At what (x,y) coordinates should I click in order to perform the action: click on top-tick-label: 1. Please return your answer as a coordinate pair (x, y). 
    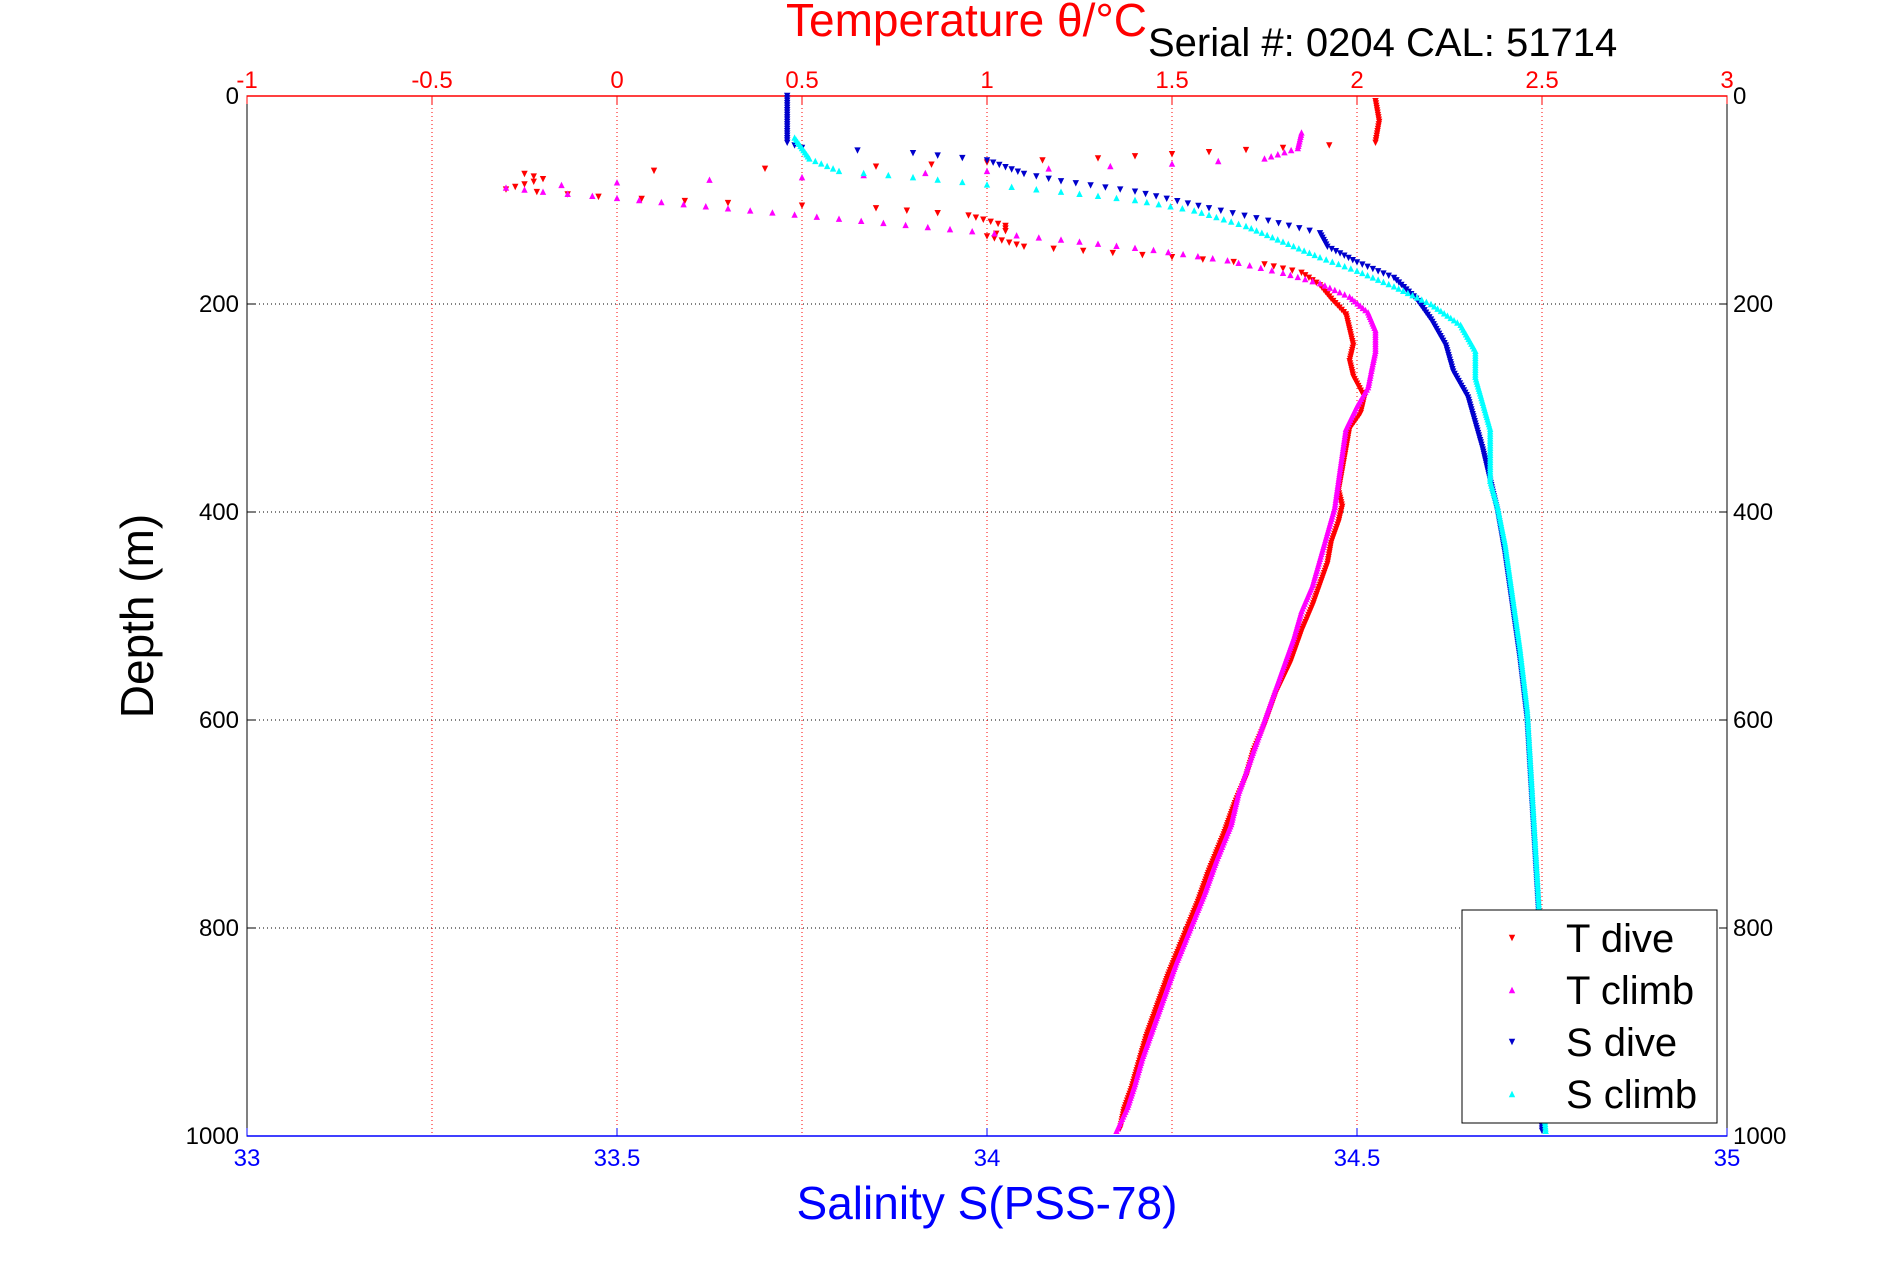
    Looking at the image, I should click on (986, 80).